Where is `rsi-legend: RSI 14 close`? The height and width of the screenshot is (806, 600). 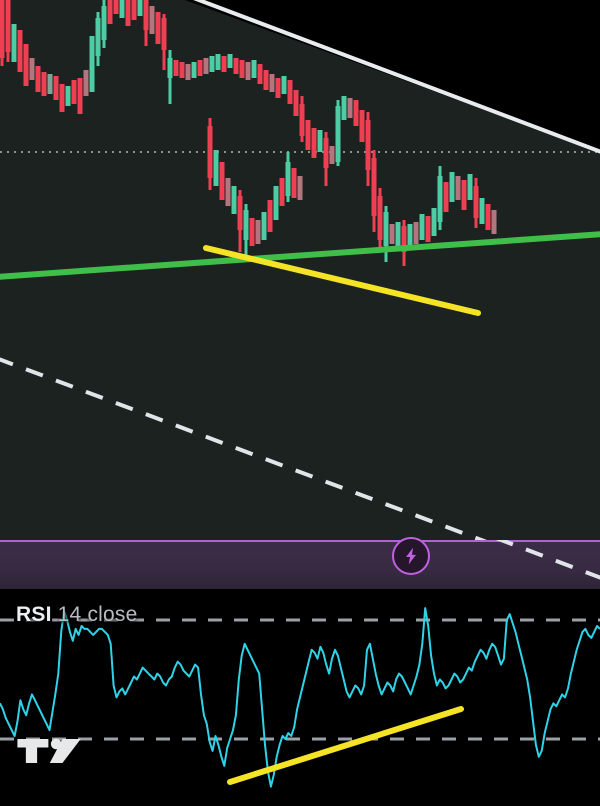
rsi-legend: RSI 14 close is located at coordinates (76, 615).